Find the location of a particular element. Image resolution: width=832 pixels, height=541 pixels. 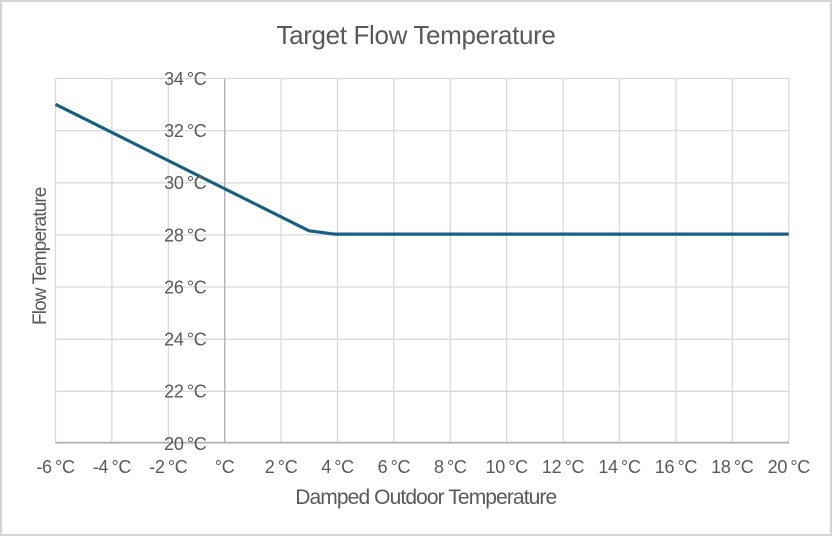

svg-text: °C is located at coordinates (225, 467).